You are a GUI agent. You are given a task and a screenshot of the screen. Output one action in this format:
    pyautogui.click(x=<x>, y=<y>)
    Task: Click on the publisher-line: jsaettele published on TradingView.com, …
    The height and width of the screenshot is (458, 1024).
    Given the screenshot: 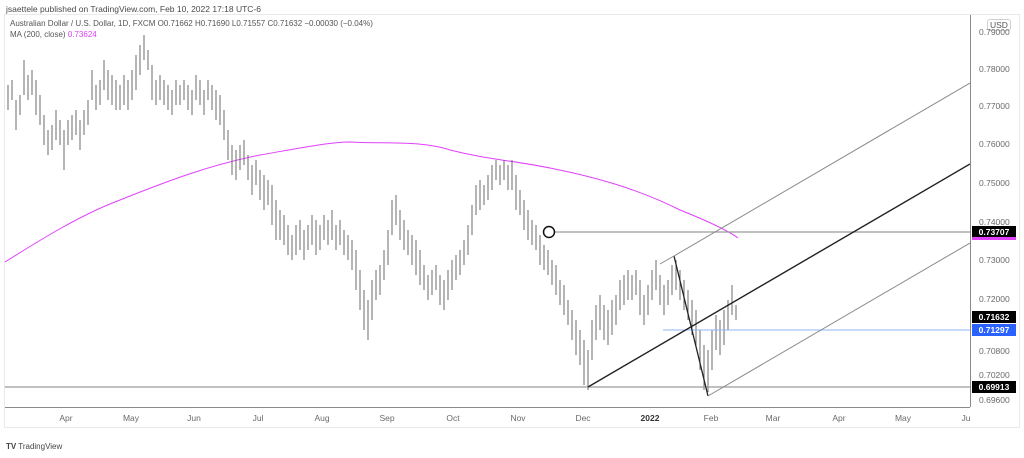 What is the action you would take?
    pyautogui.click(x=133, y=9)
    